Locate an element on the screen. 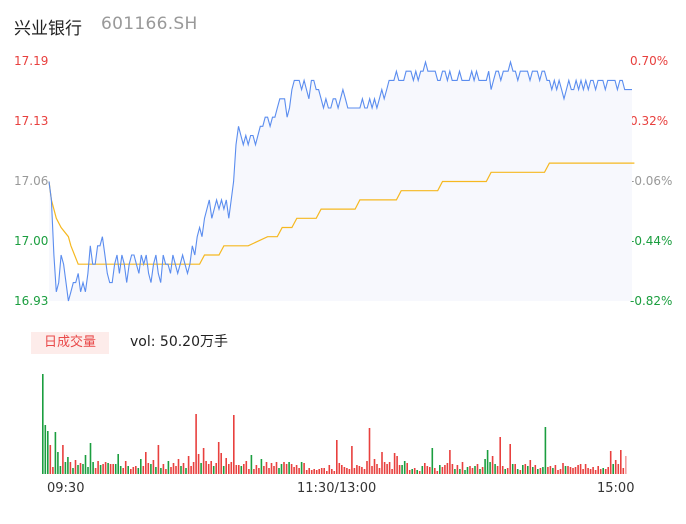  price-tick-label: 17.19 is located at coordinates (31, 61).